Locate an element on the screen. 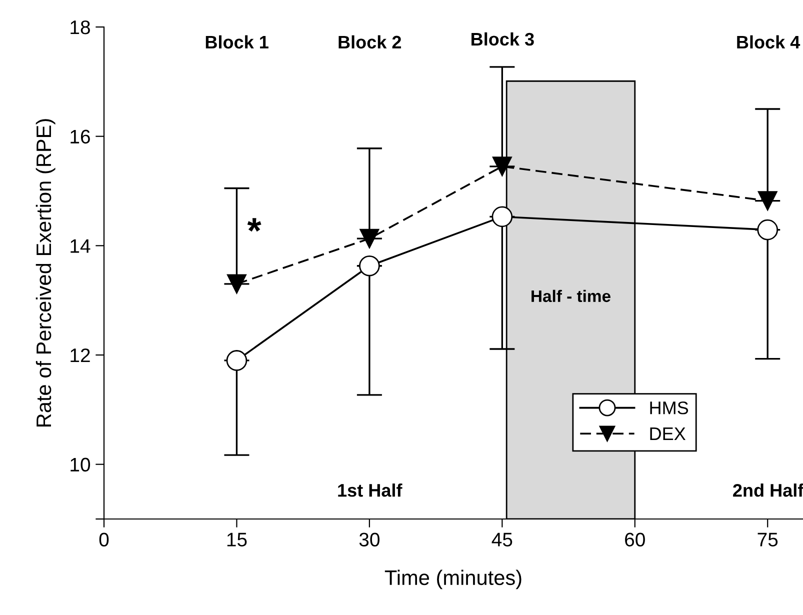  x-tick-label: 45 is located at coordinates (502, 539).